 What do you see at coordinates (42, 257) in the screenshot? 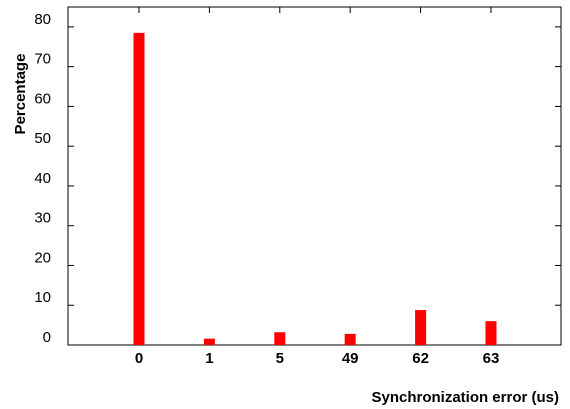
I see `y-tick-label: 20` at bounding box center [42, 257].